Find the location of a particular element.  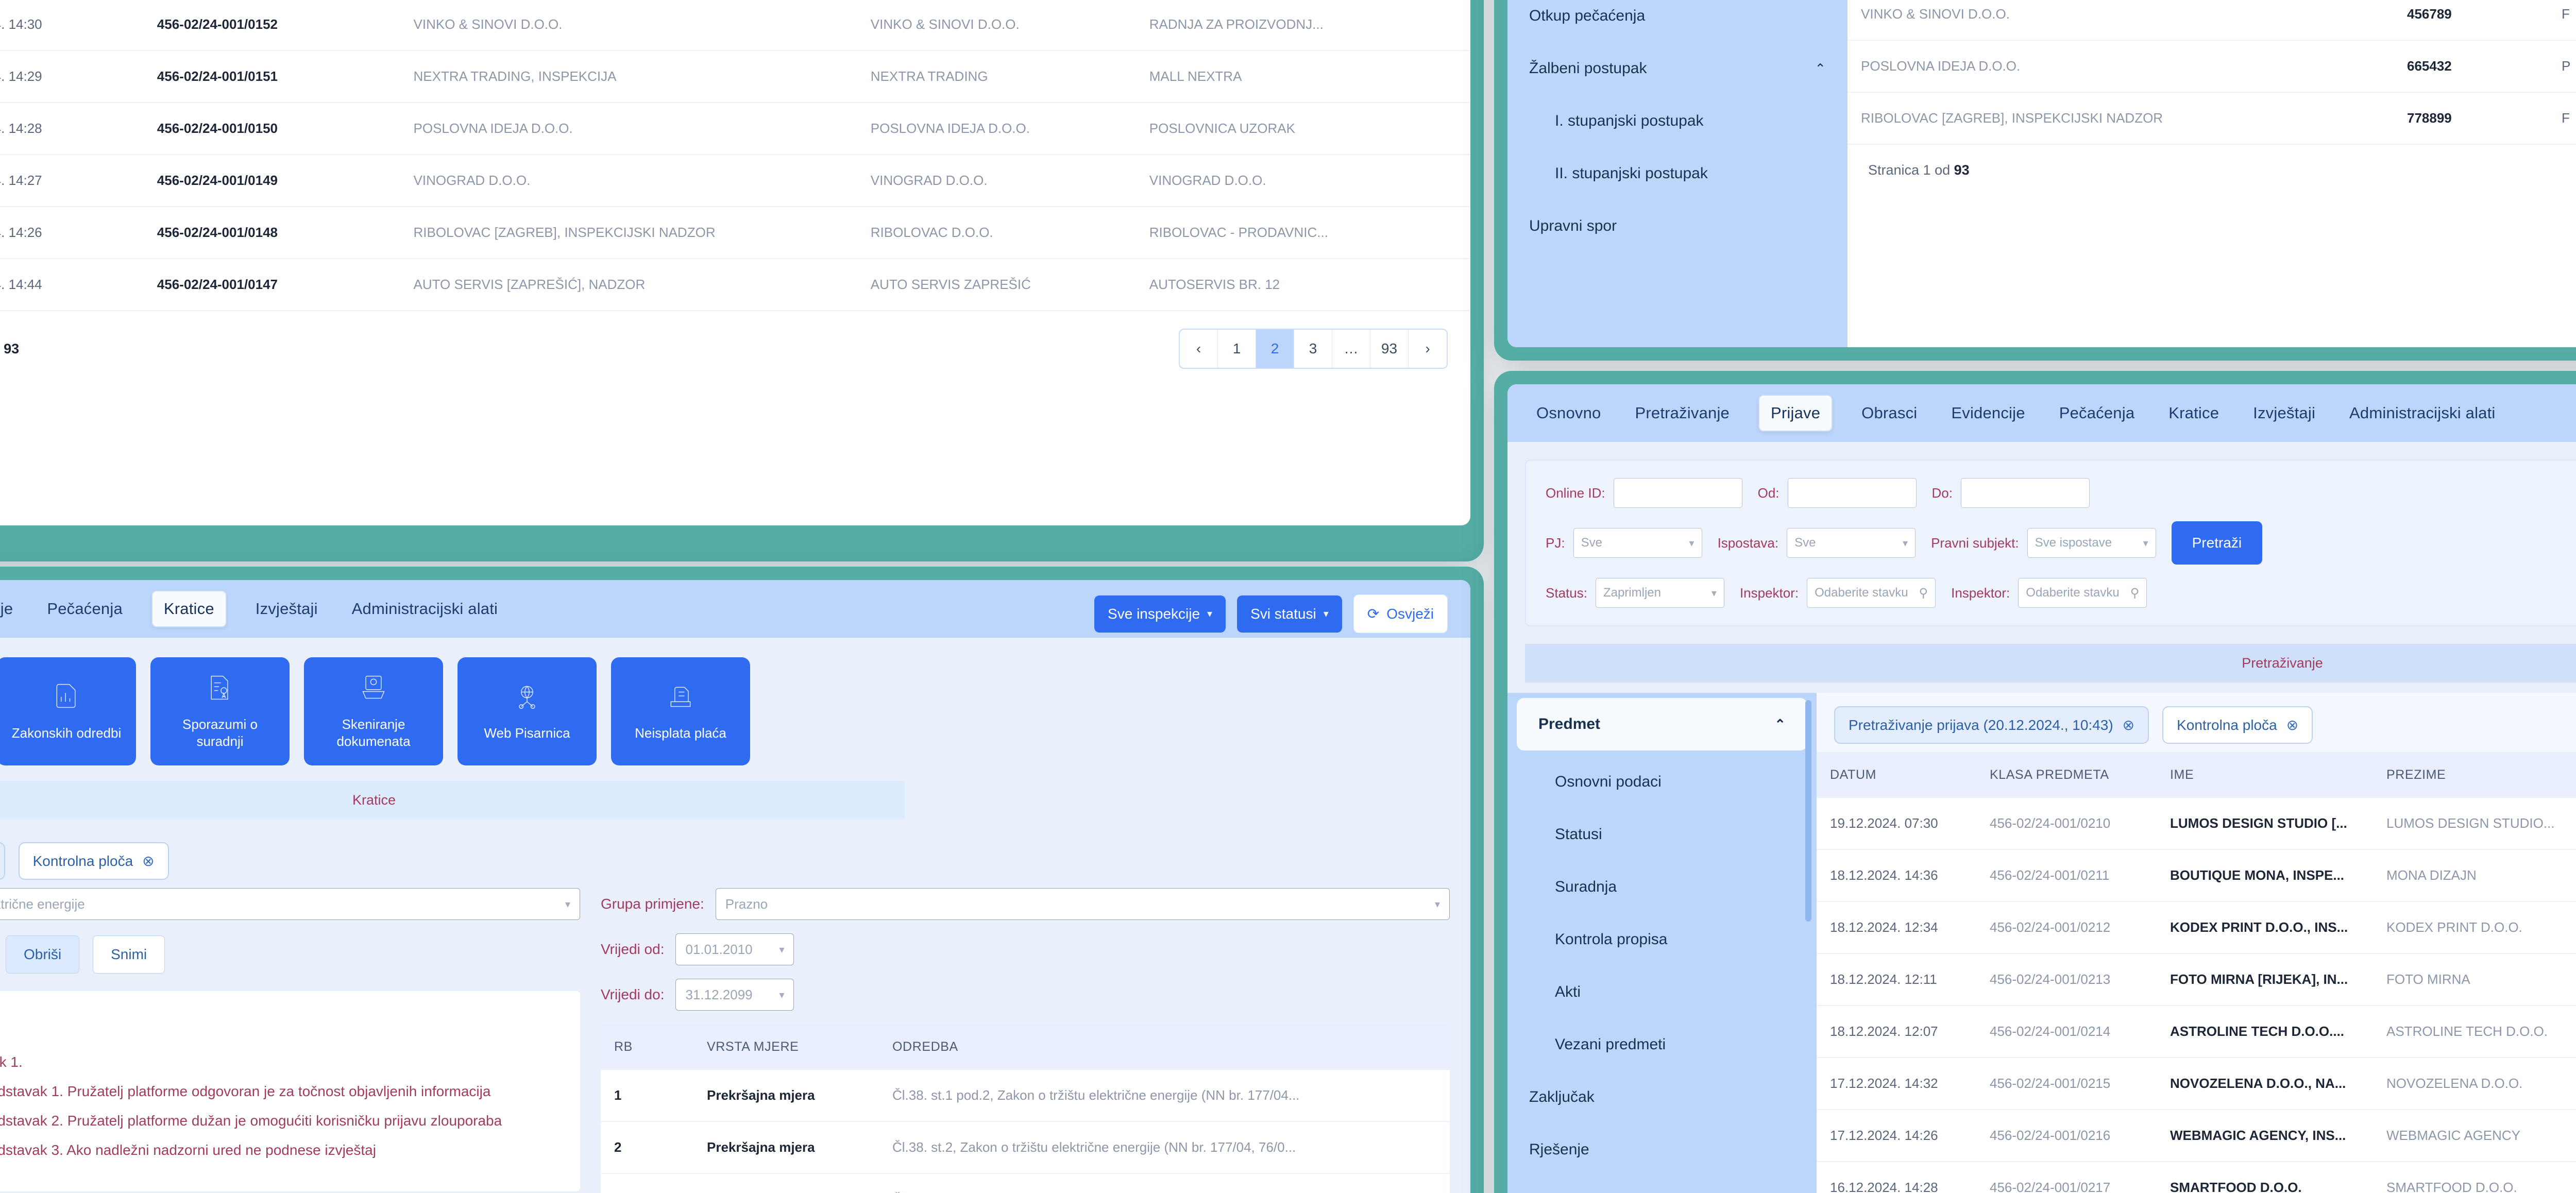

inspektor-input: Odaberite stavku ⚲ is located at coordinates (1871, 593).